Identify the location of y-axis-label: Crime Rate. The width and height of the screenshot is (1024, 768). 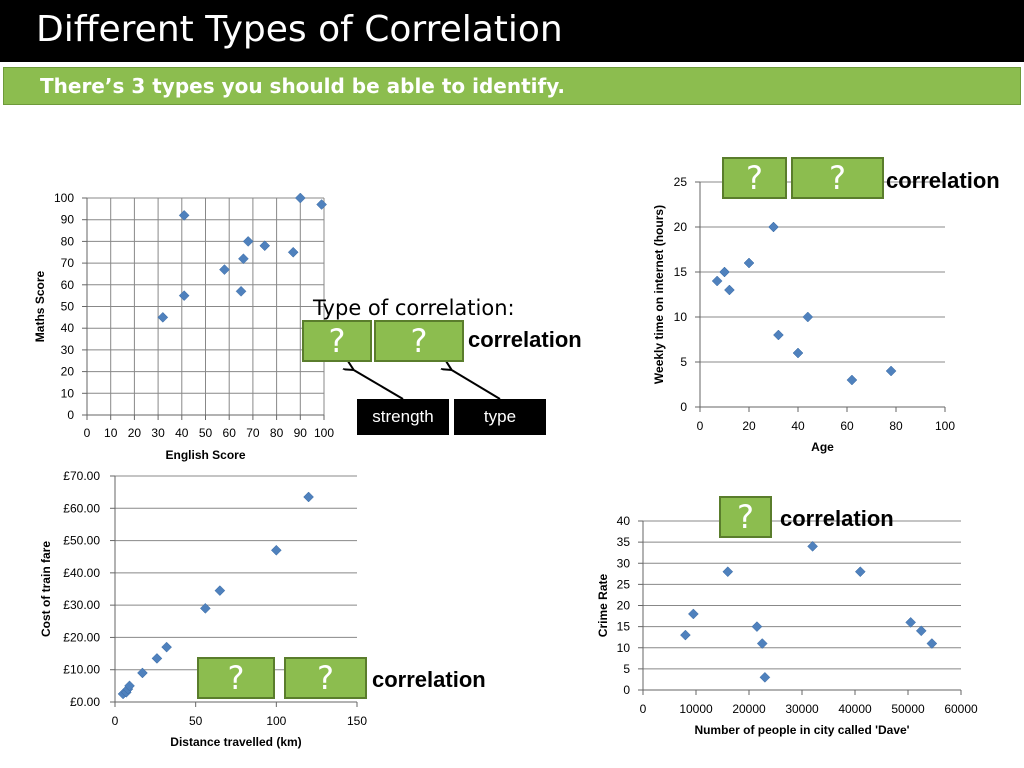
(603, 605).